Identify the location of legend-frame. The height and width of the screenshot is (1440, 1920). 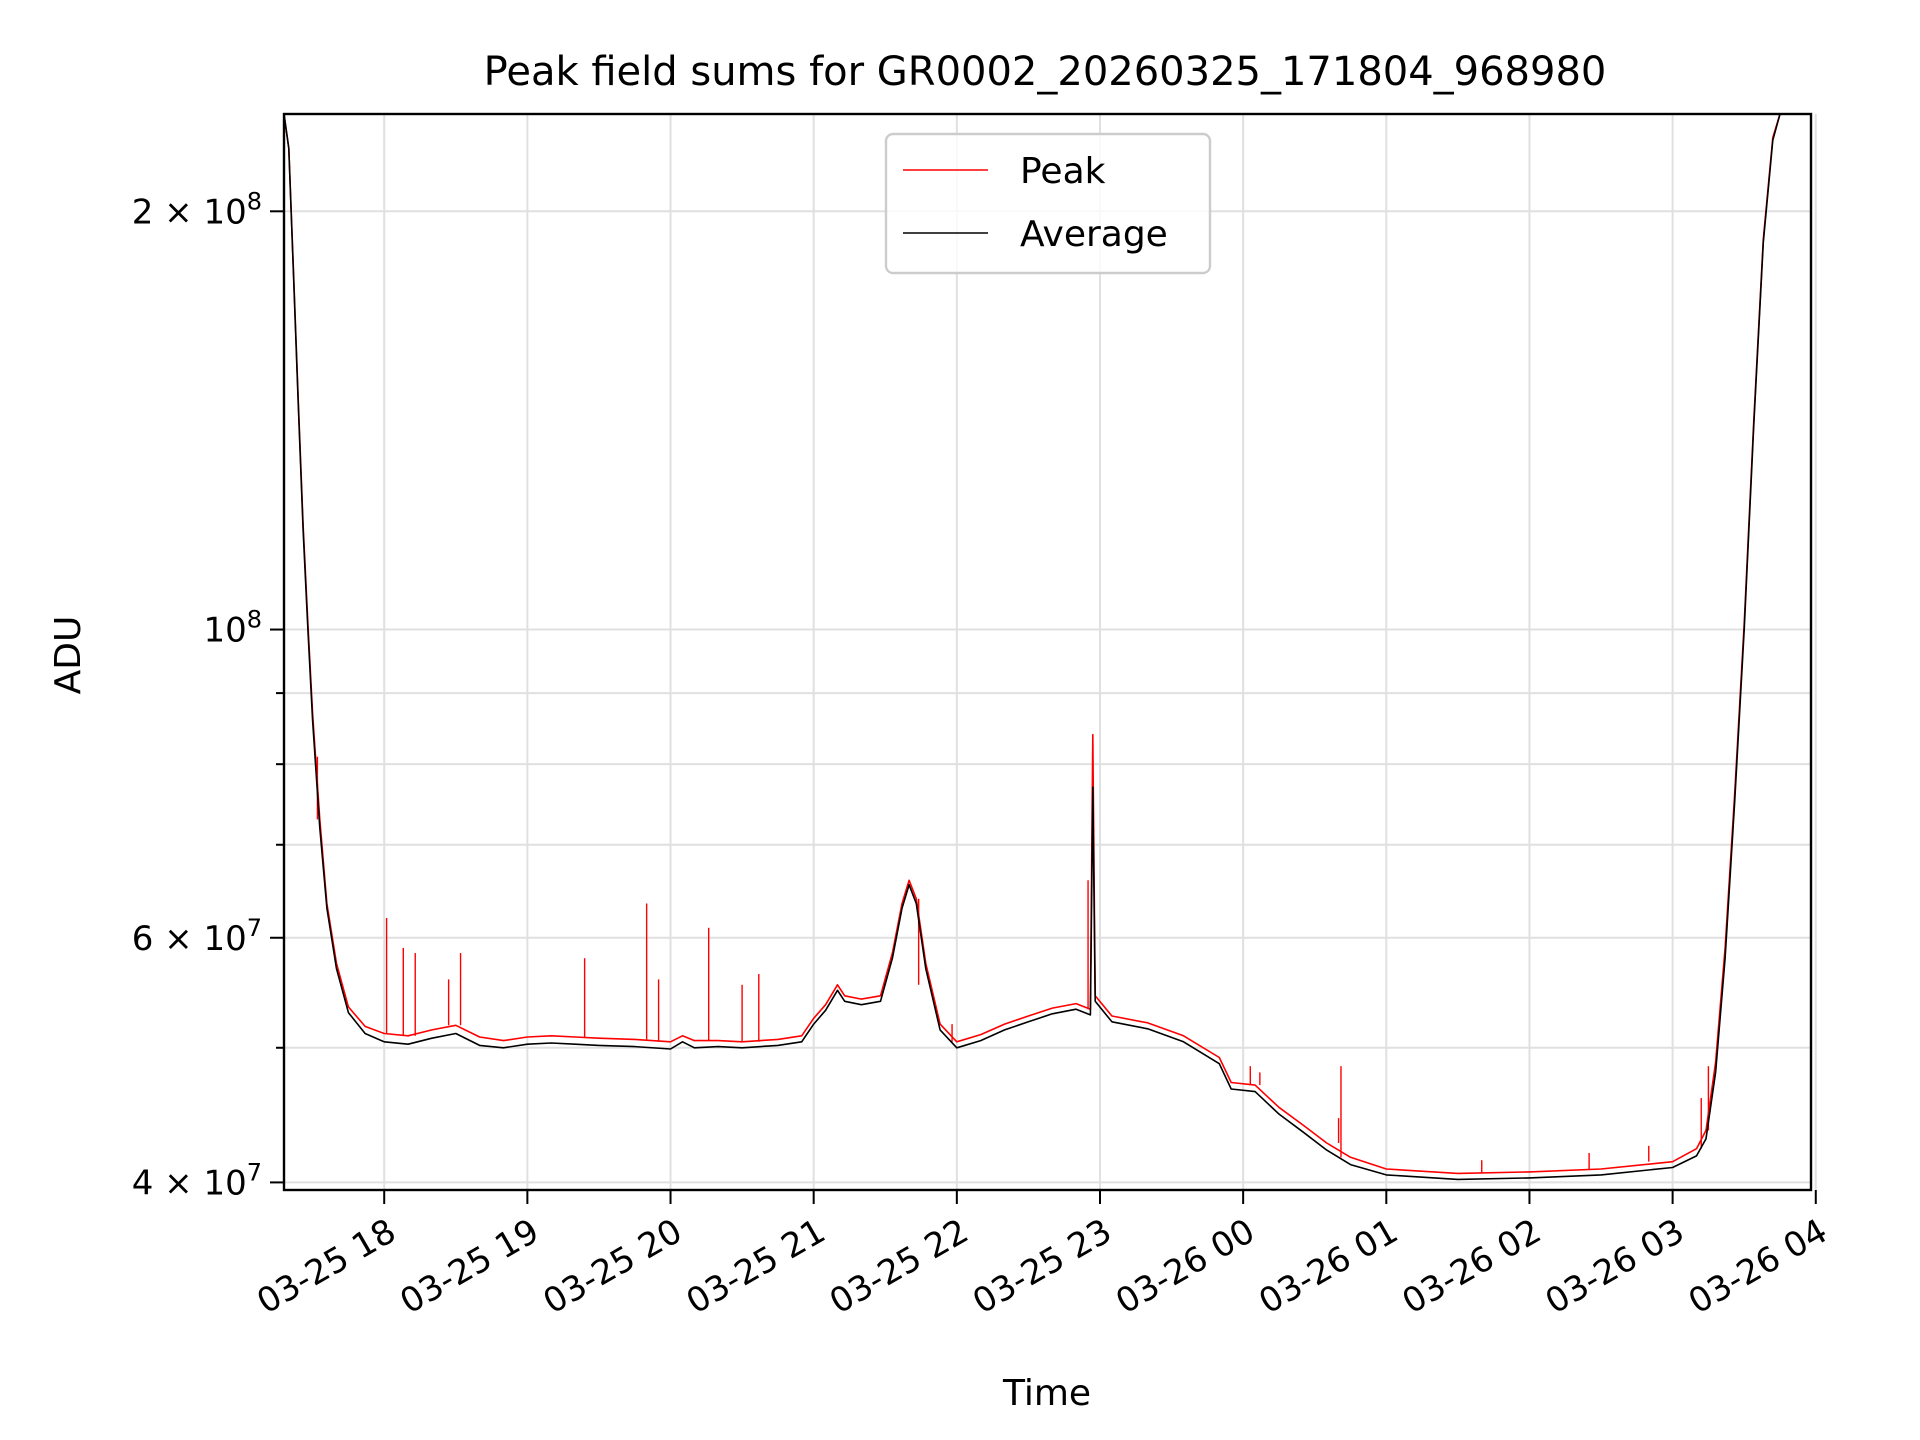
(1048, 203).